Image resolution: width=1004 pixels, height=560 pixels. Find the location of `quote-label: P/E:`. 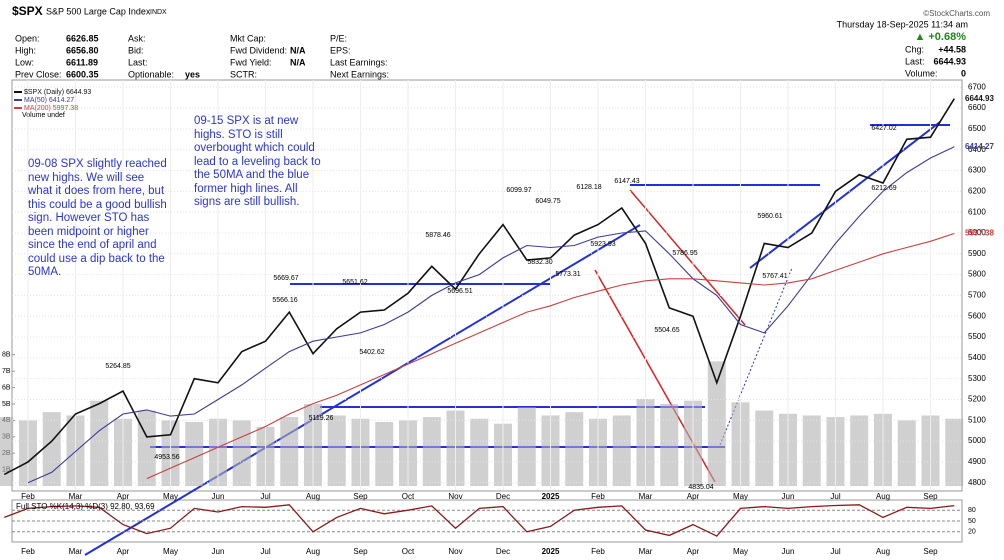

quote-label: P/E: is located at coordinates (338, 38).